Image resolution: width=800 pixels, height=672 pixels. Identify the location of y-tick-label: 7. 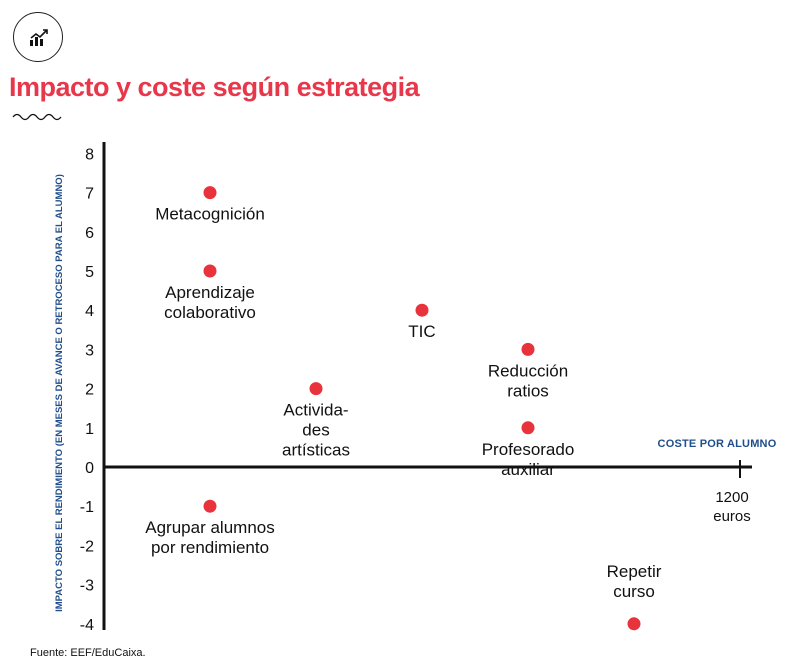
(89, 194).